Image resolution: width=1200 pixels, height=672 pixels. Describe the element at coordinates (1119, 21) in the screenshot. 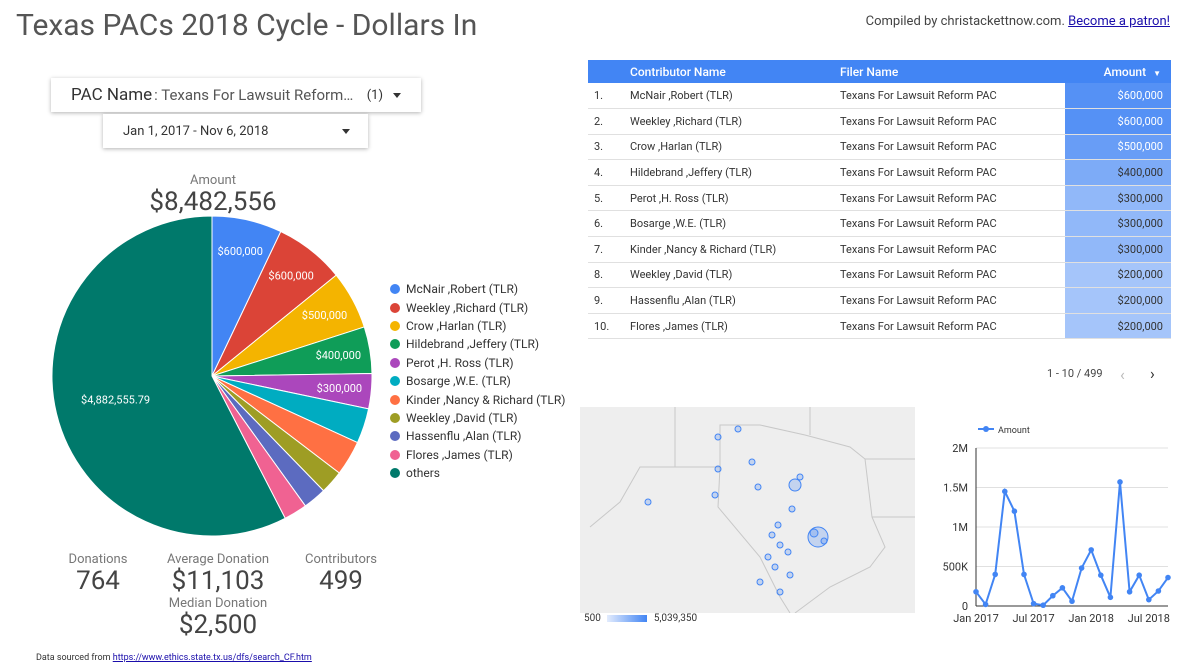

I see `patron-link: Become a patron!` at that location.